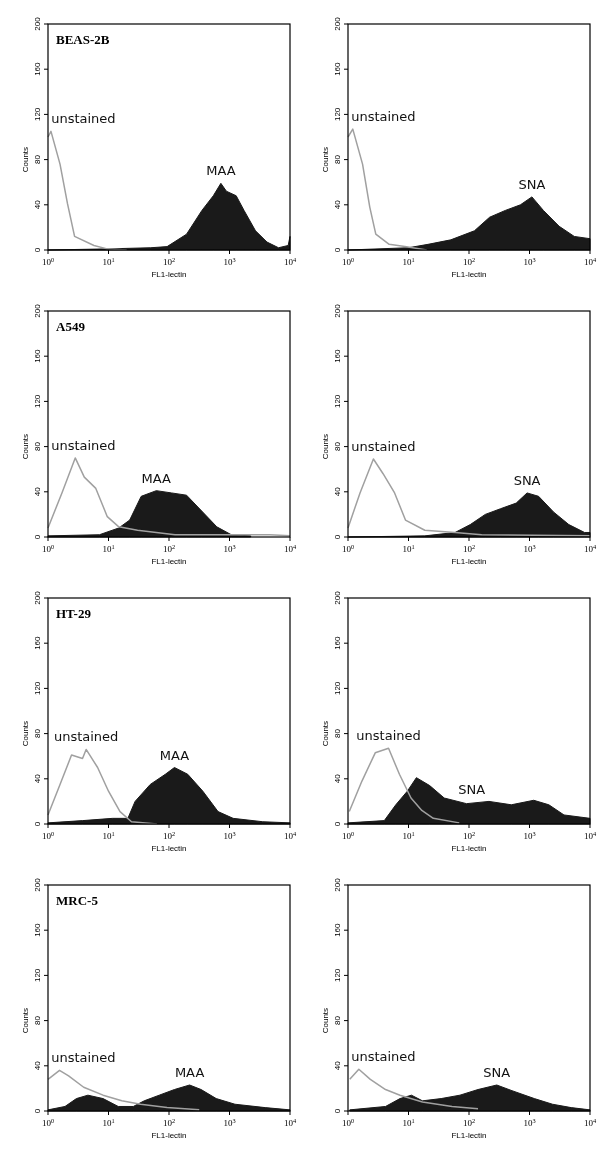 The width and height of the screenshot is (610, 1157). I want to click on text: HT-29, so click(74, 613).